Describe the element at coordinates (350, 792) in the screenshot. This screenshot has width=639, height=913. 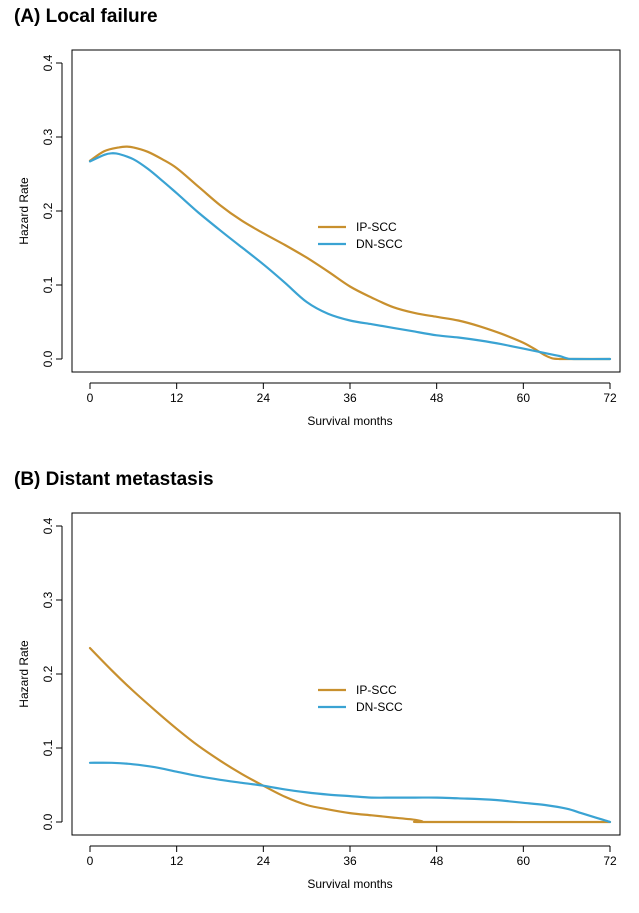
I see `series-line-dn-scc` at that location.